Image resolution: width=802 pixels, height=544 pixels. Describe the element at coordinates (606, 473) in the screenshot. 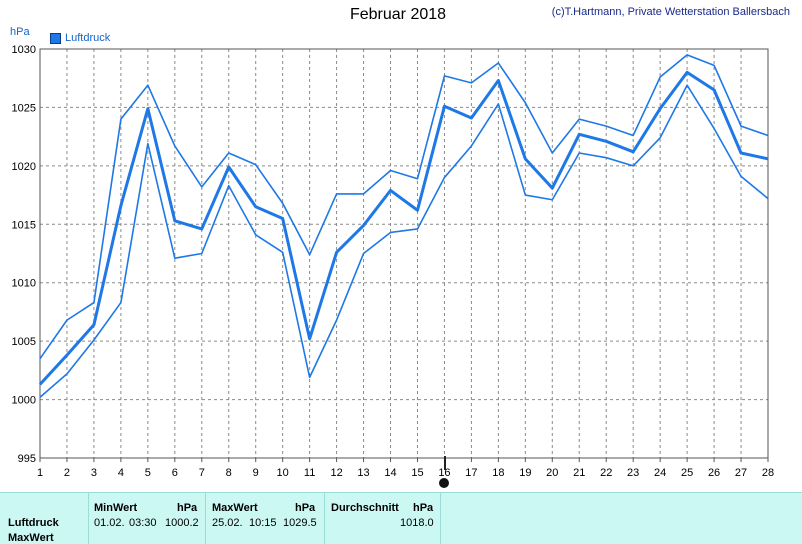

I see `x-tick-label: 22` at that location.